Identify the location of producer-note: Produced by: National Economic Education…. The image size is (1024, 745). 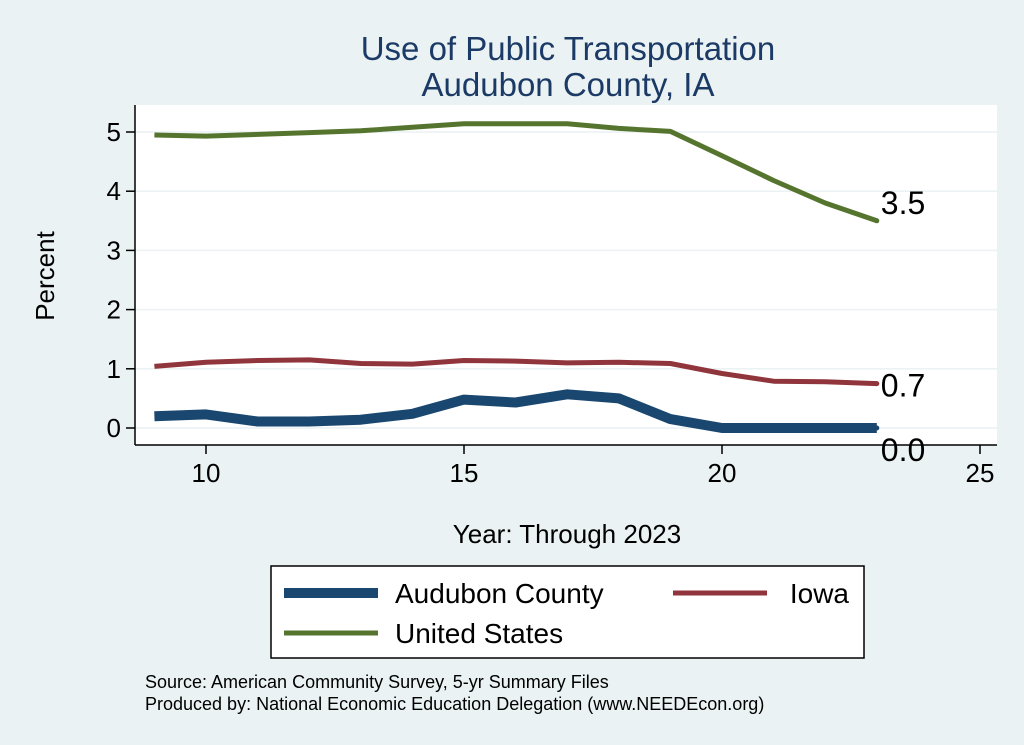
(454, 704).